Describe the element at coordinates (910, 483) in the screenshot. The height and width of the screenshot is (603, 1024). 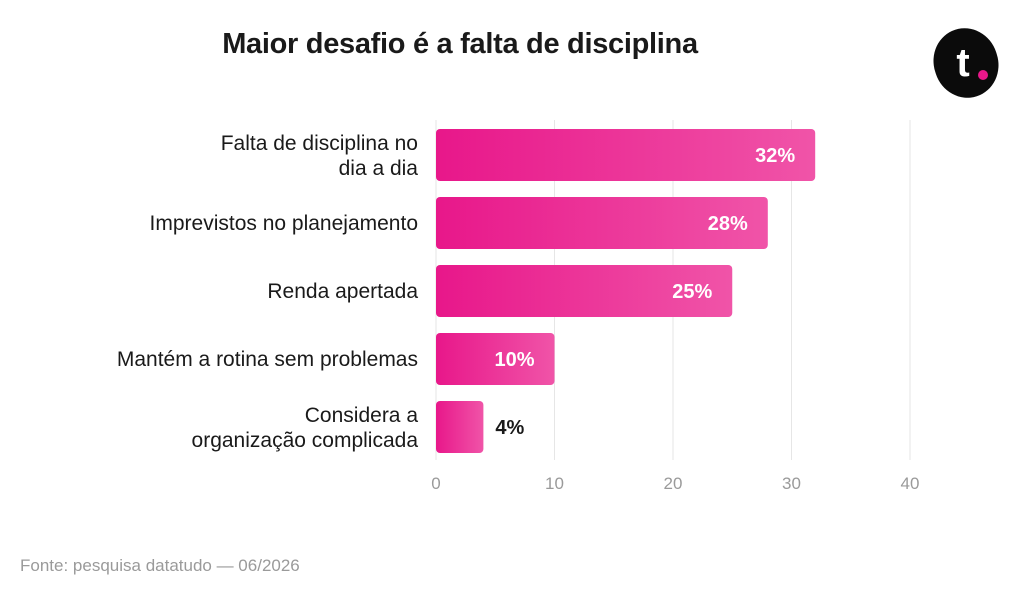
I see `x-tick-label: 40` at that location.